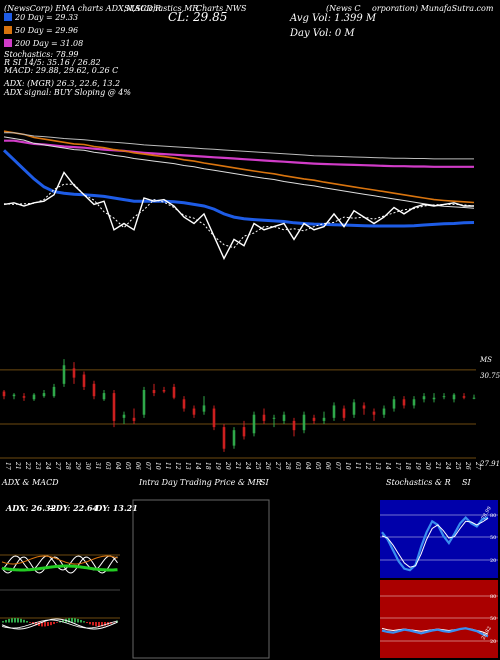 The image size is (500, 660). What do you see at coordinates (115, 508) in the screenshot?
I see `mdi-value: -DY: 13.21` at bounding box center [115, 508].